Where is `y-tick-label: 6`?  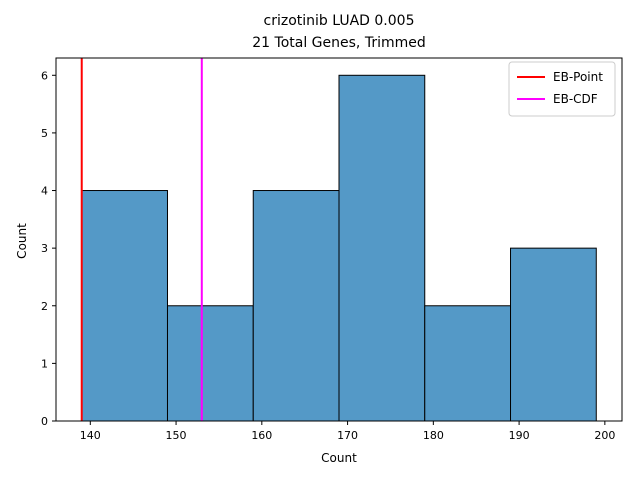 y-tick-label: 6 is located at coordinates (44, 75).